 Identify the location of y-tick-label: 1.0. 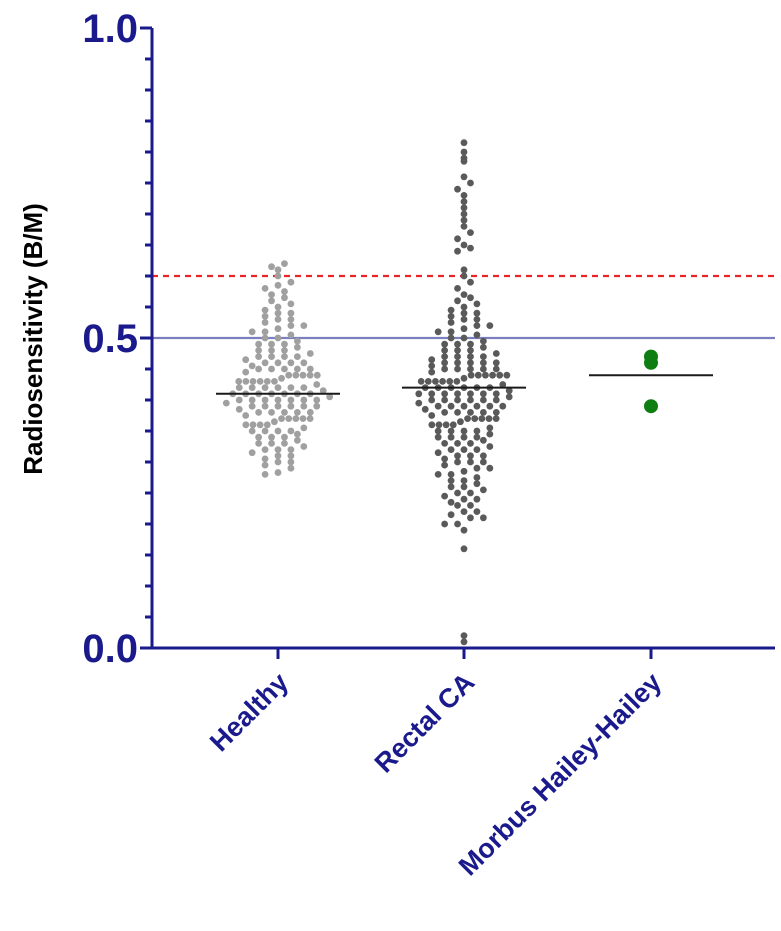
(110, 29).